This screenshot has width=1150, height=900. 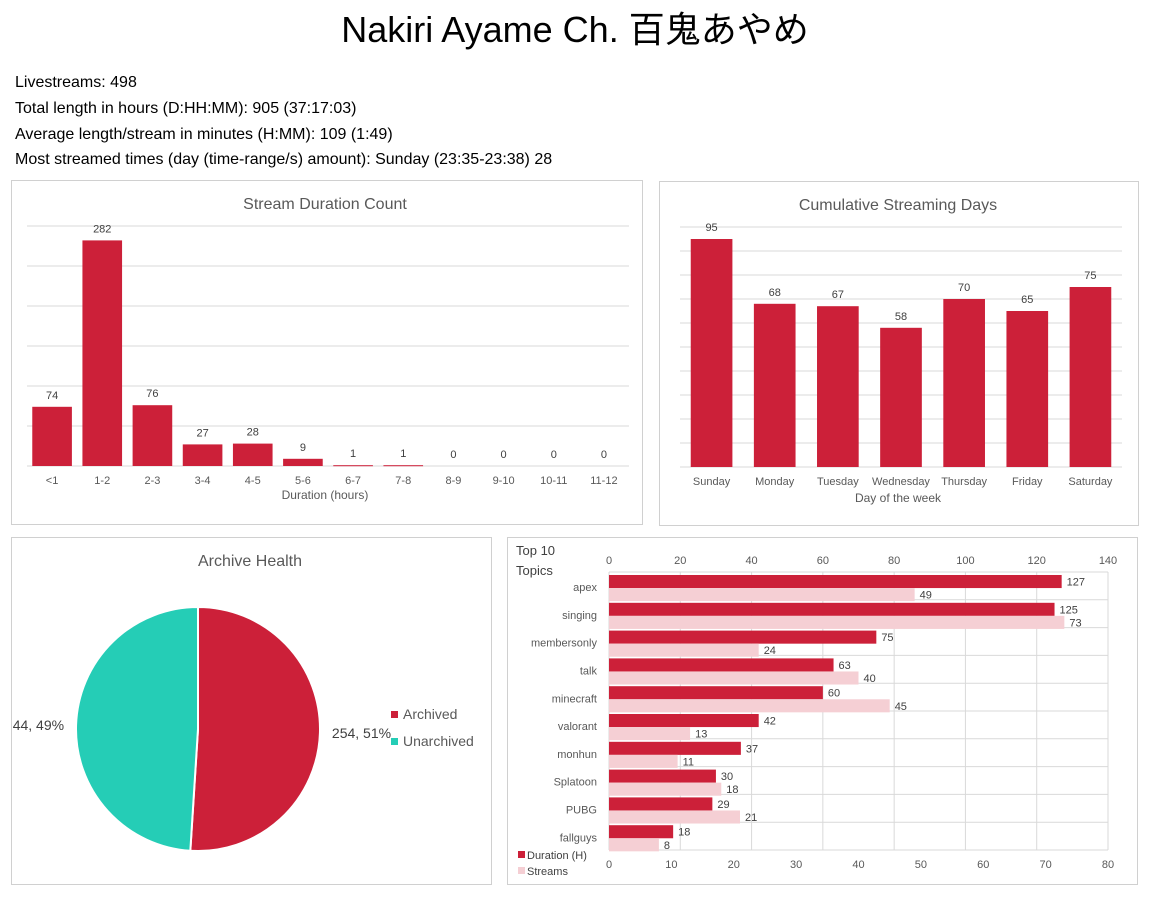 What do you see at coordinates (585, 588) in the screenshot?
I see `category-label: apex` at bounding box center [585, 588].